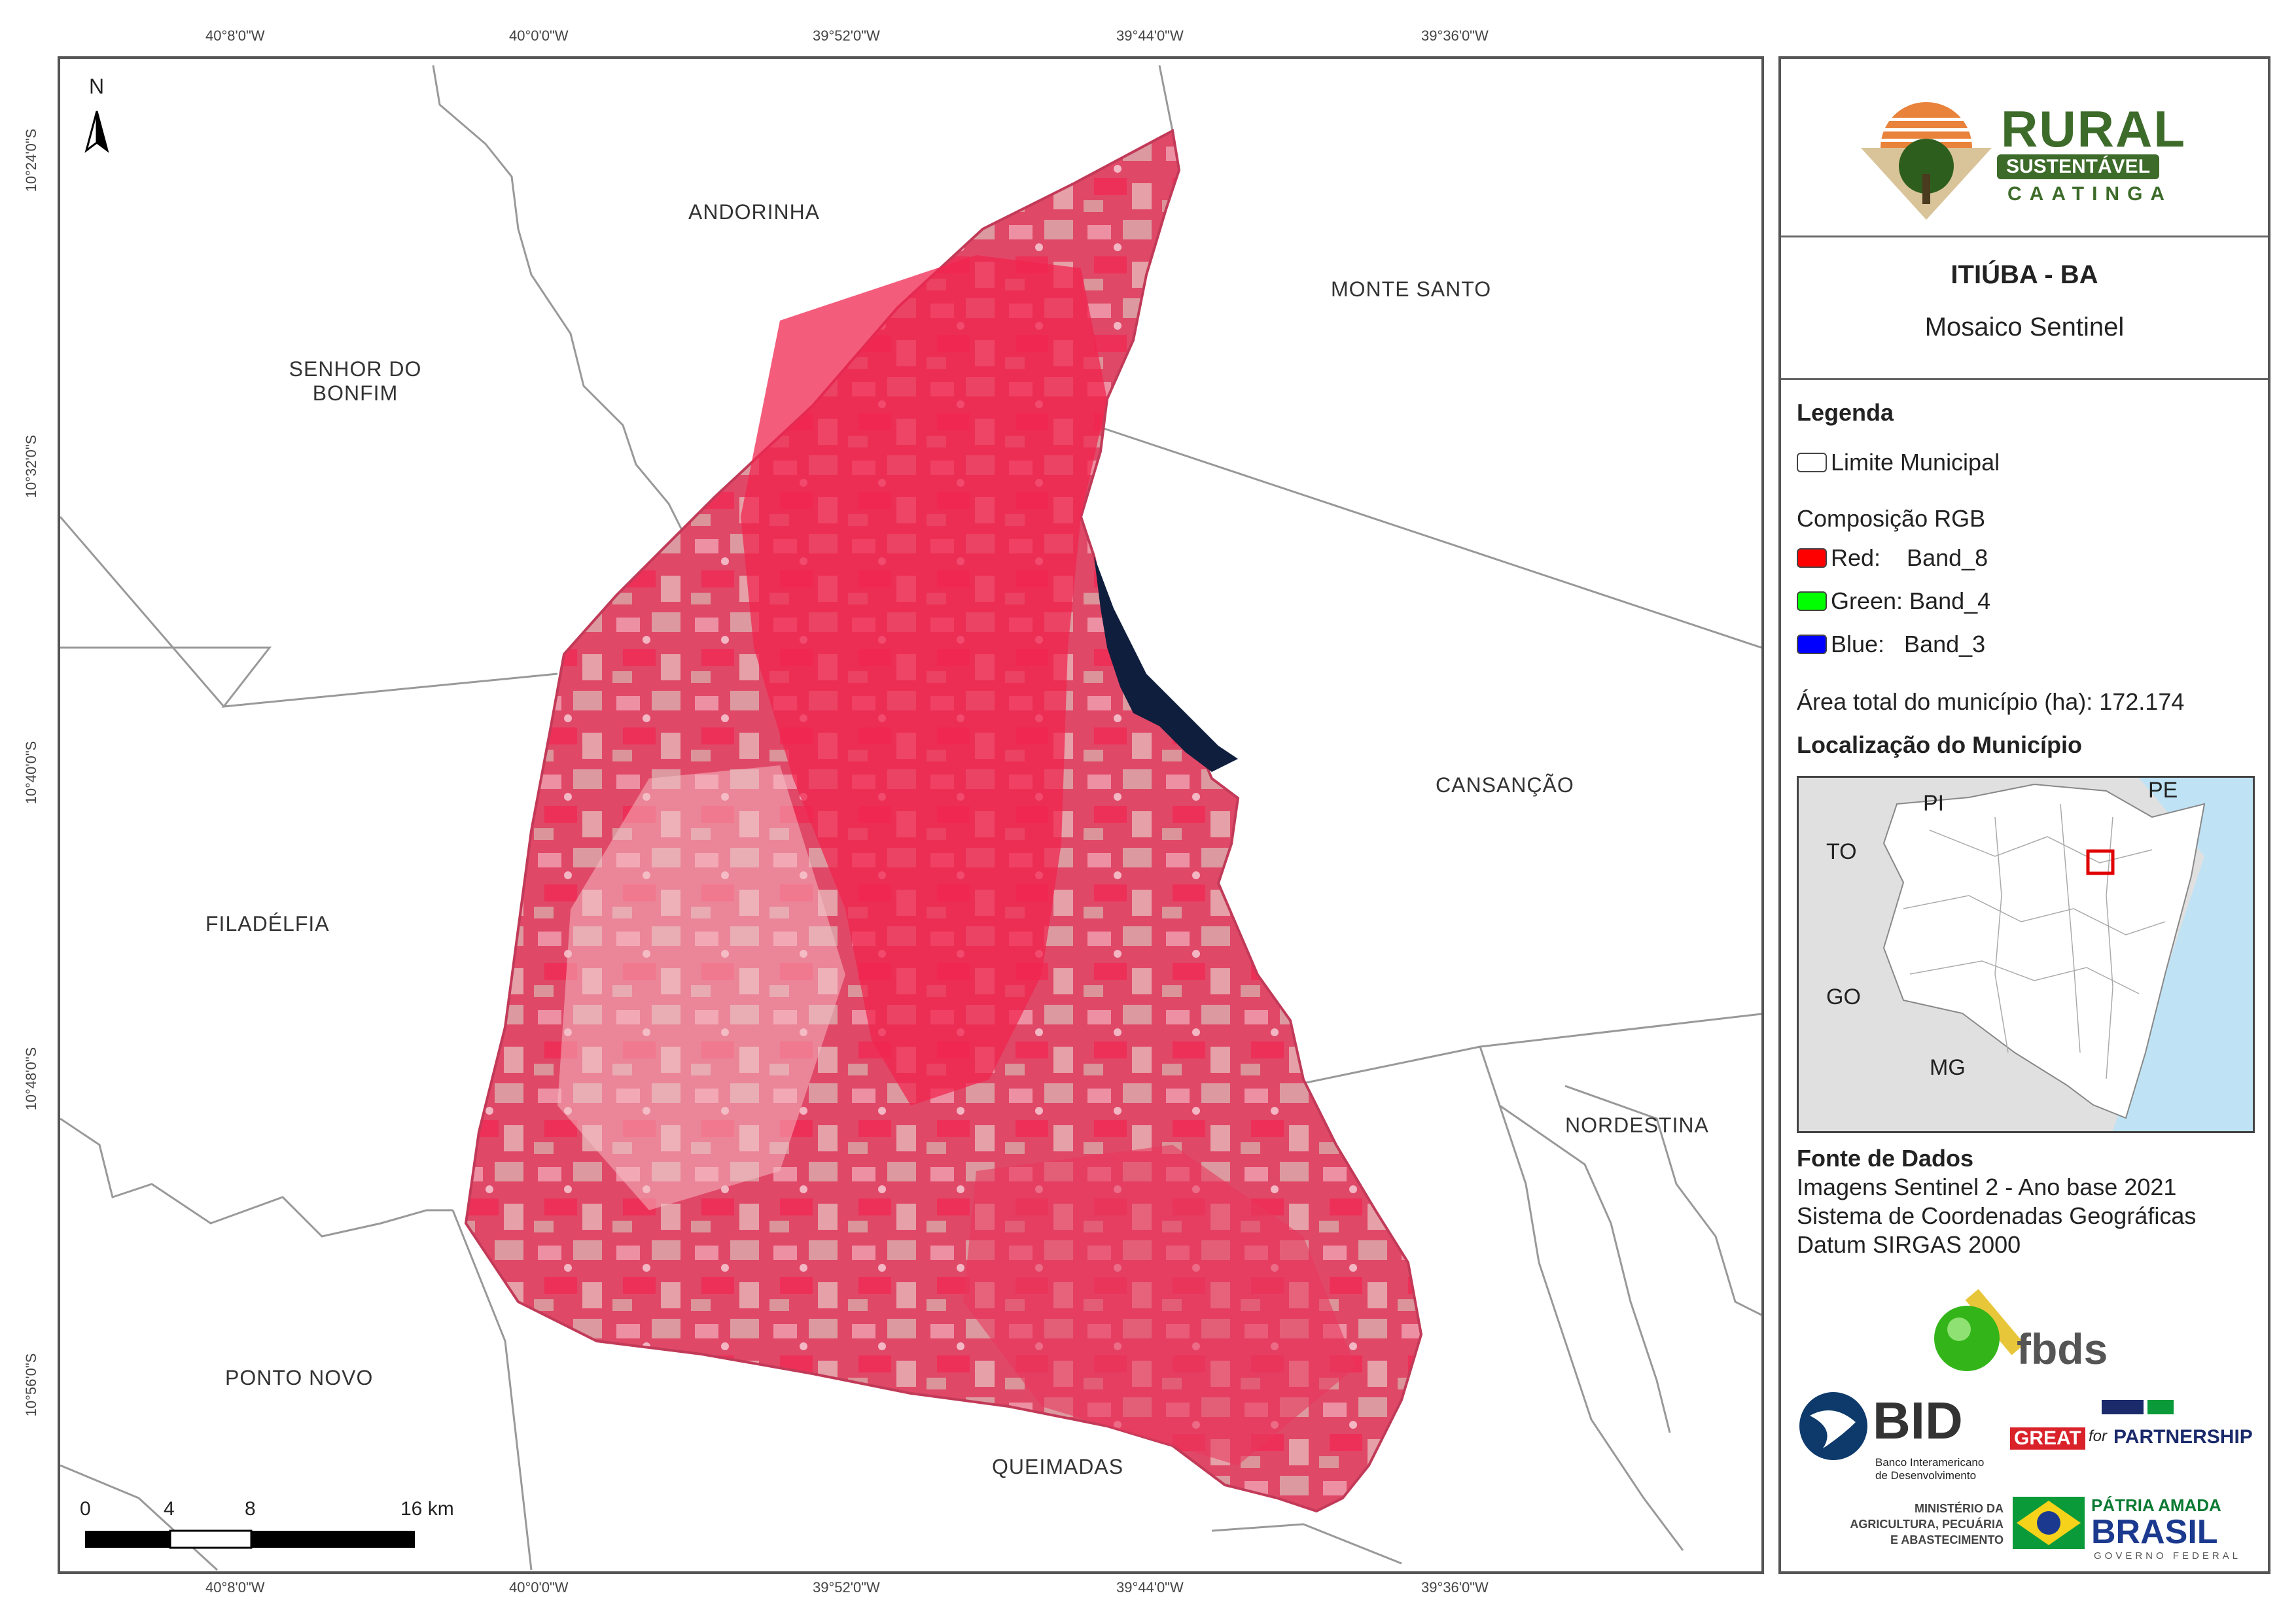 The height and width of the screenshot is (1623, 2296). Describe the element at coordinates (250, 1539) in the screenshot. I see `scale-bar` at that location.